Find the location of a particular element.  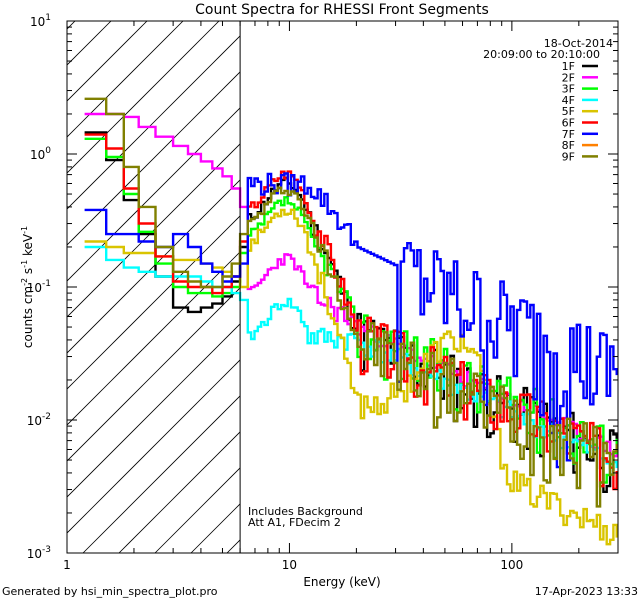

x-tick-label: 1 is located at coordinates (67, 565).